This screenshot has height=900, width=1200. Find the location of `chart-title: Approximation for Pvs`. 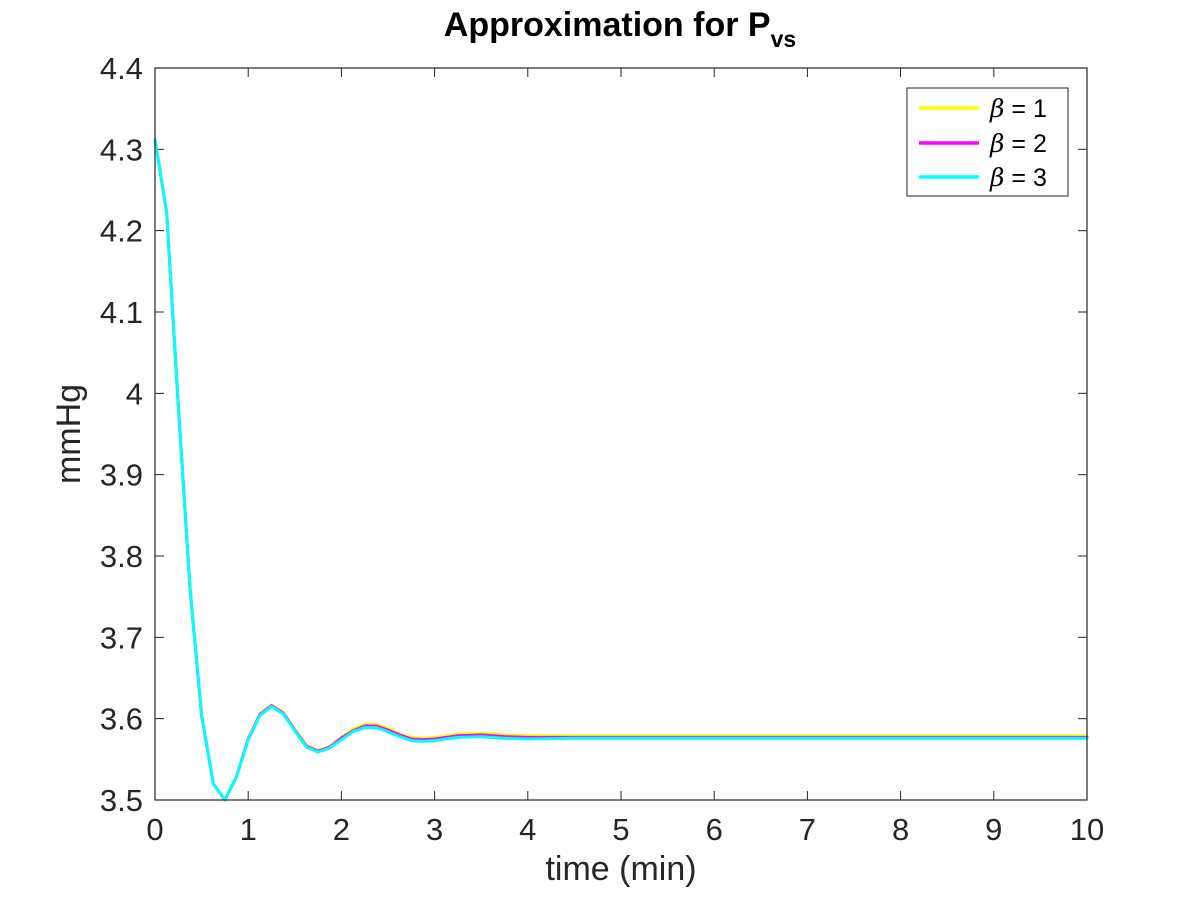

chart-title: Approximation for Pvs is located at coordinates (620, 29).